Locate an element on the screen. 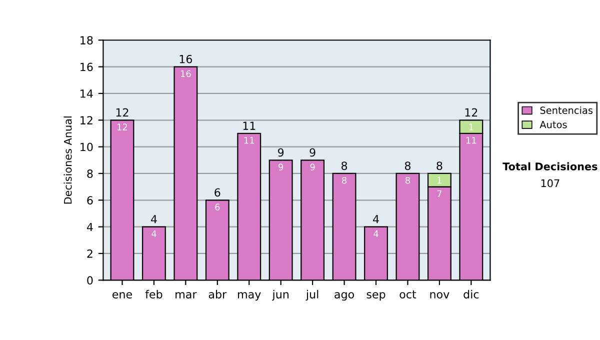 The width and height of the screenshot is (600, 340). x-tick-label: jul is located at coordinates (312, 295).